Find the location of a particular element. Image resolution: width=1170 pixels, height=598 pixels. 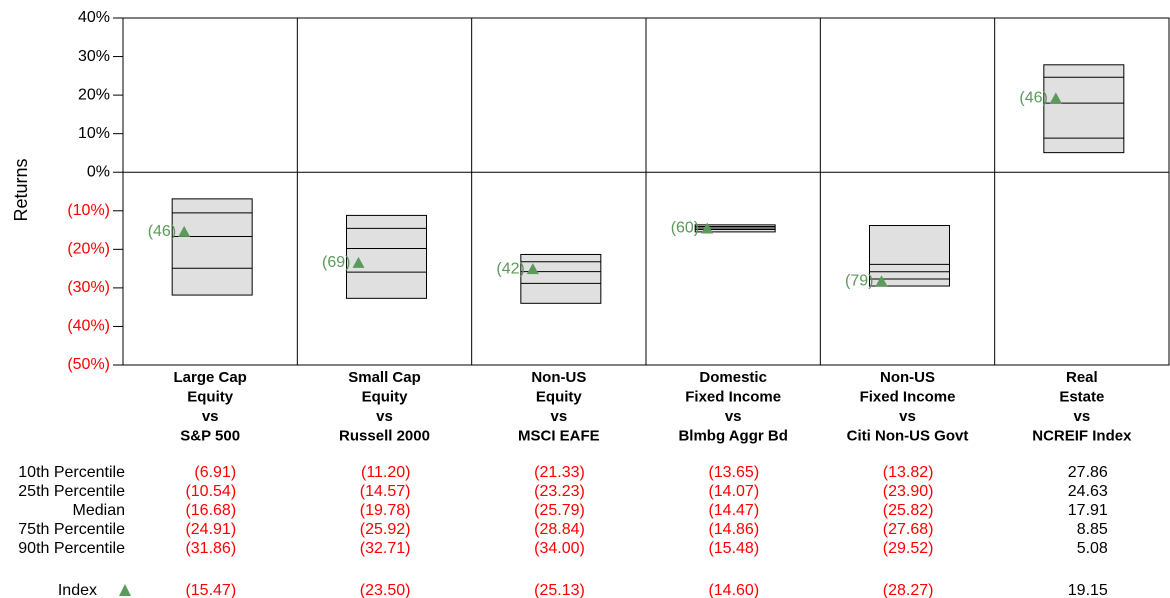

table-value: (31.86) is located at coordinates (210, 548).